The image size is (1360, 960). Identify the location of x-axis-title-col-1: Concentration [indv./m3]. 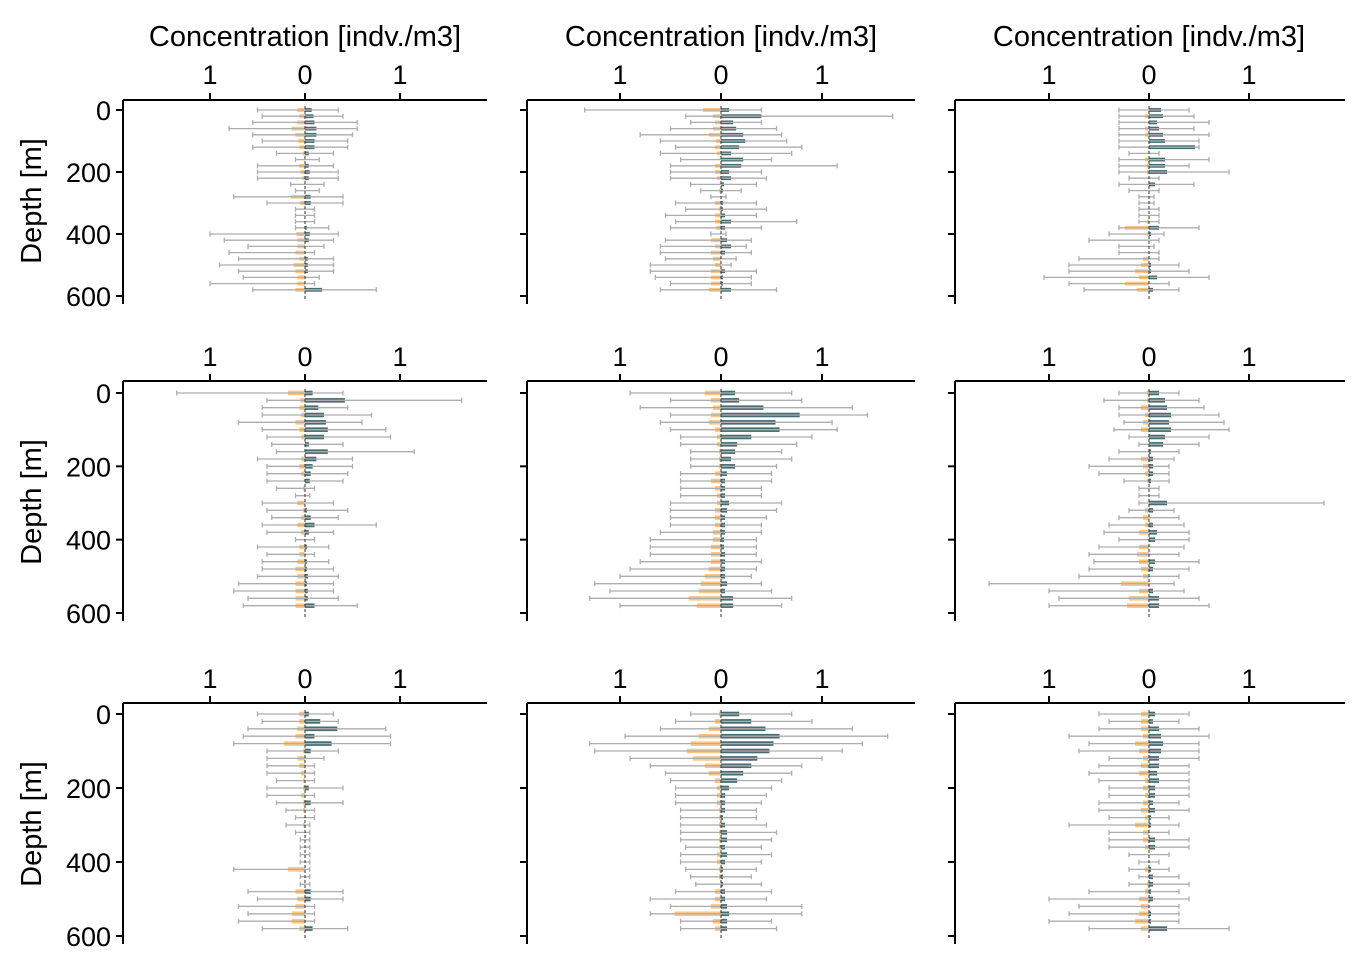
(305, 37).